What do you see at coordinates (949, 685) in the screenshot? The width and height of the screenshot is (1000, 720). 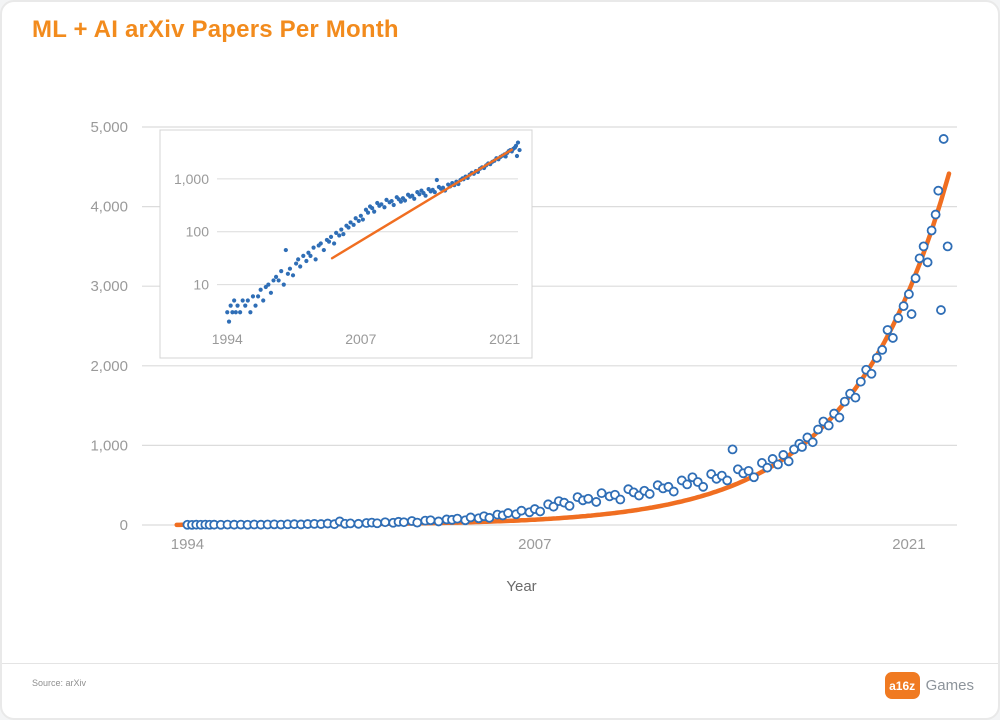 I see `brand-suffix-label: Games` at bounding box center [949, 685].